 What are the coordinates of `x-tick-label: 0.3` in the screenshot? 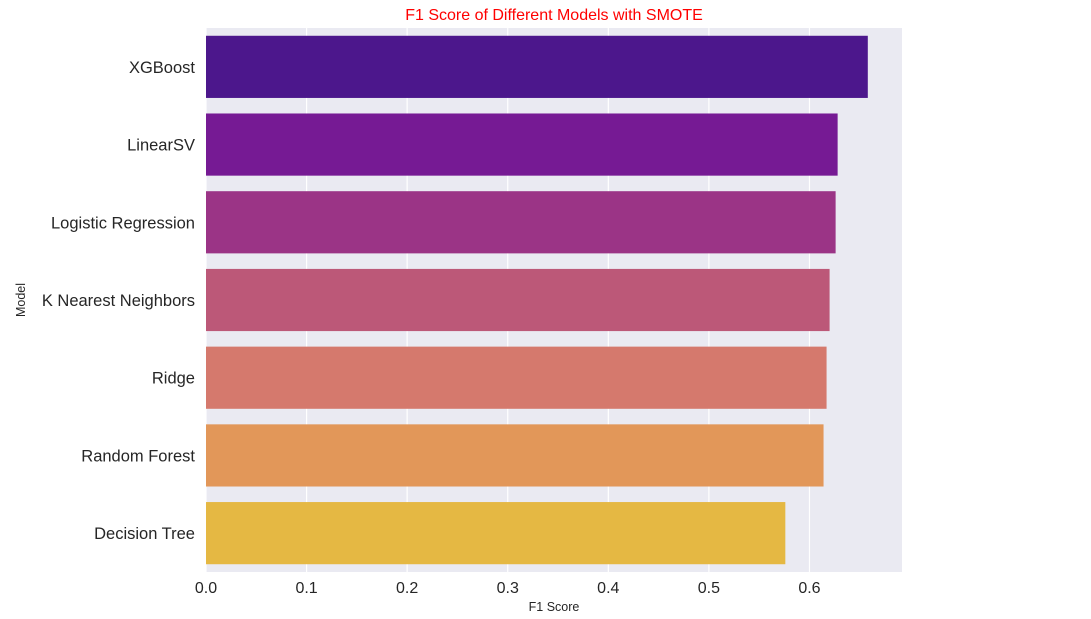 It's located at (508, 588).